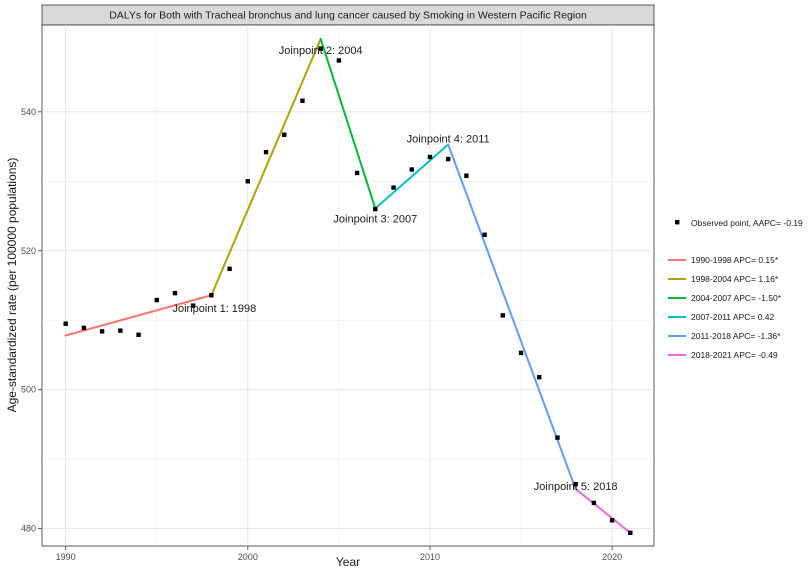 This screenshot has width=808, height=571. I want to click on joinpoint-label-5: Joinpoint 5: 2018, so click(576, 487).